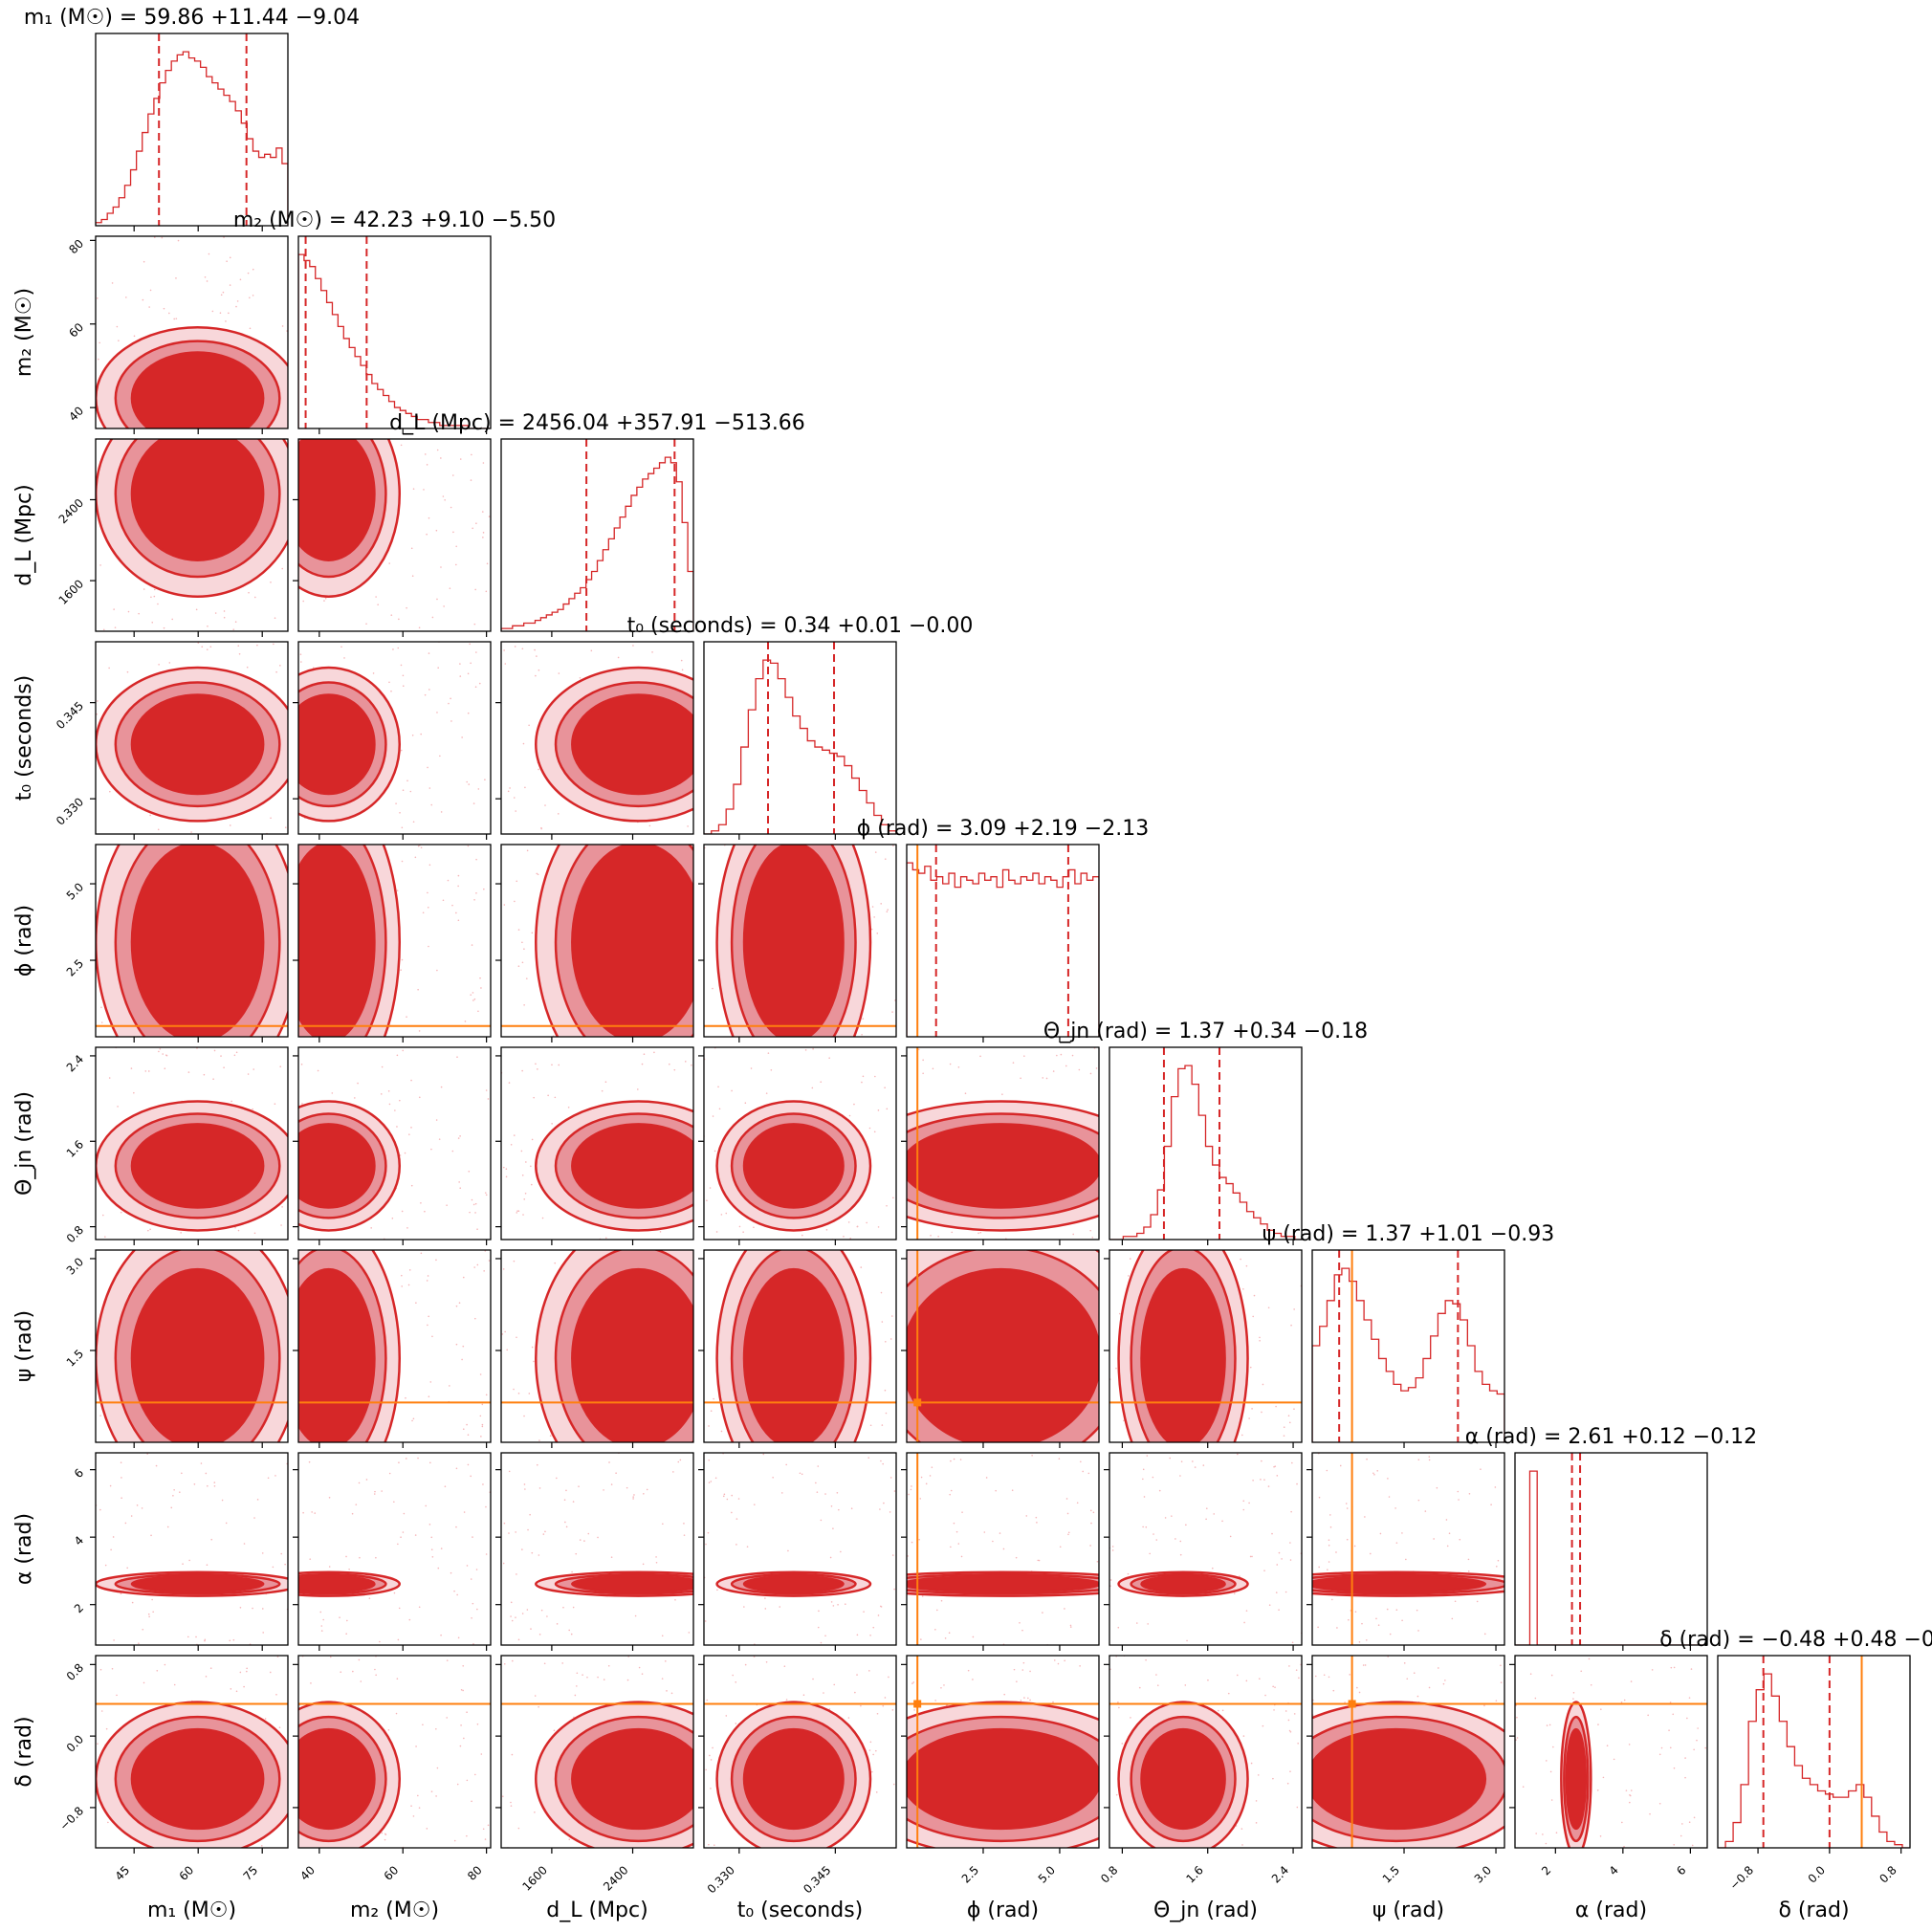  What do you see at coordinates (392, 740) in the screenshot?
I see `panel-t0-vs-m2` at bounding box center [392, 740].